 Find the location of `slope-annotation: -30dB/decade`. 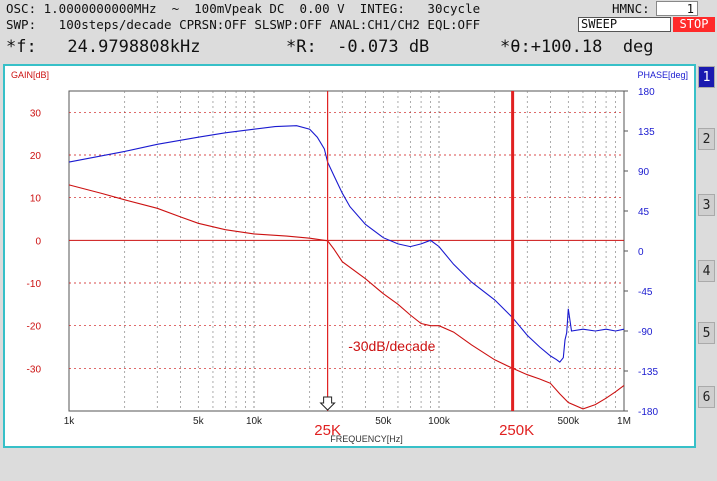

slope-annotation: -30dB/decade is located at coordinates (391, 346).